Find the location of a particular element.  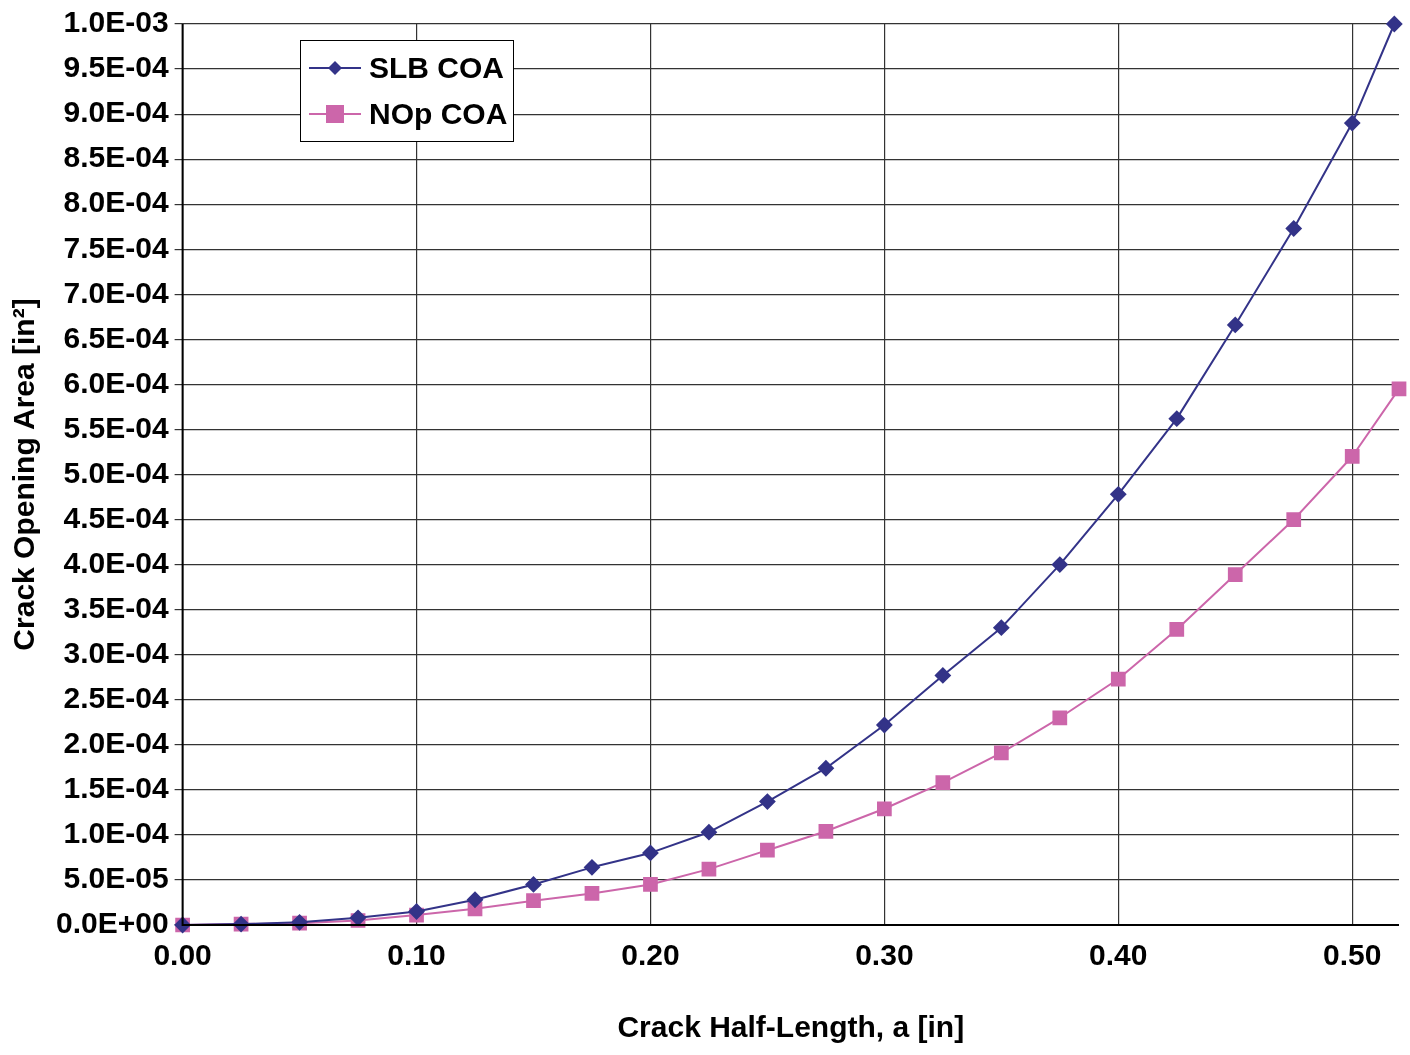

x-tick-label: 0.40 is located at coordinates (1118, 955).